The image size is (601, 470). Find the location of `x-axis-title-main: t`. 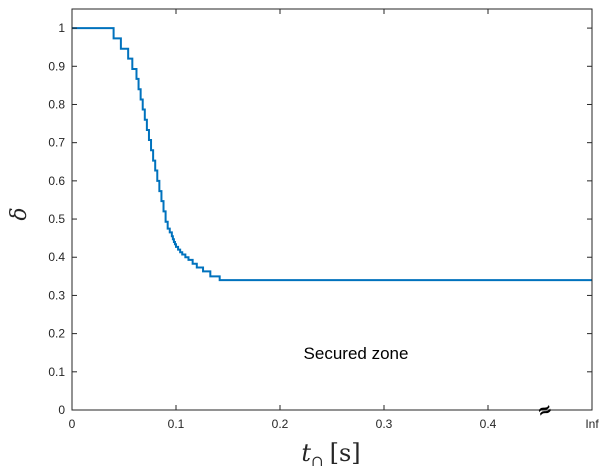

x-axis-title-main: t is located at coordinates (306, 453).